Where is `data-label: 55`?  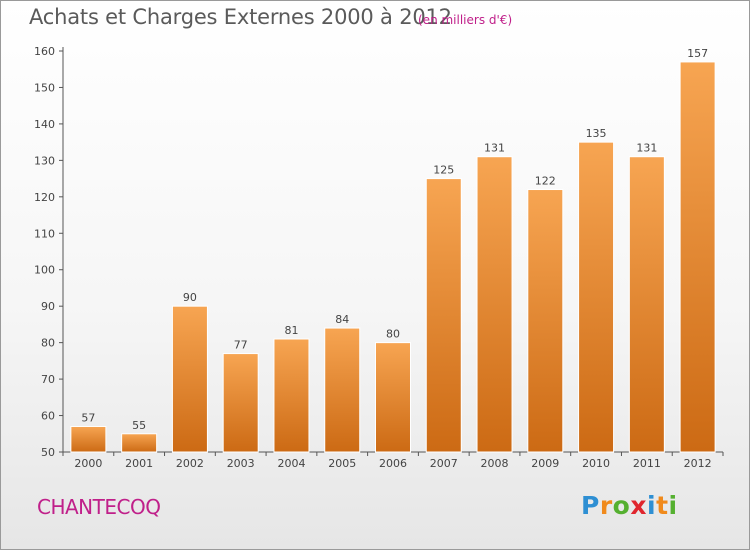
data-label: 55 is located at coordinates (139, 425).